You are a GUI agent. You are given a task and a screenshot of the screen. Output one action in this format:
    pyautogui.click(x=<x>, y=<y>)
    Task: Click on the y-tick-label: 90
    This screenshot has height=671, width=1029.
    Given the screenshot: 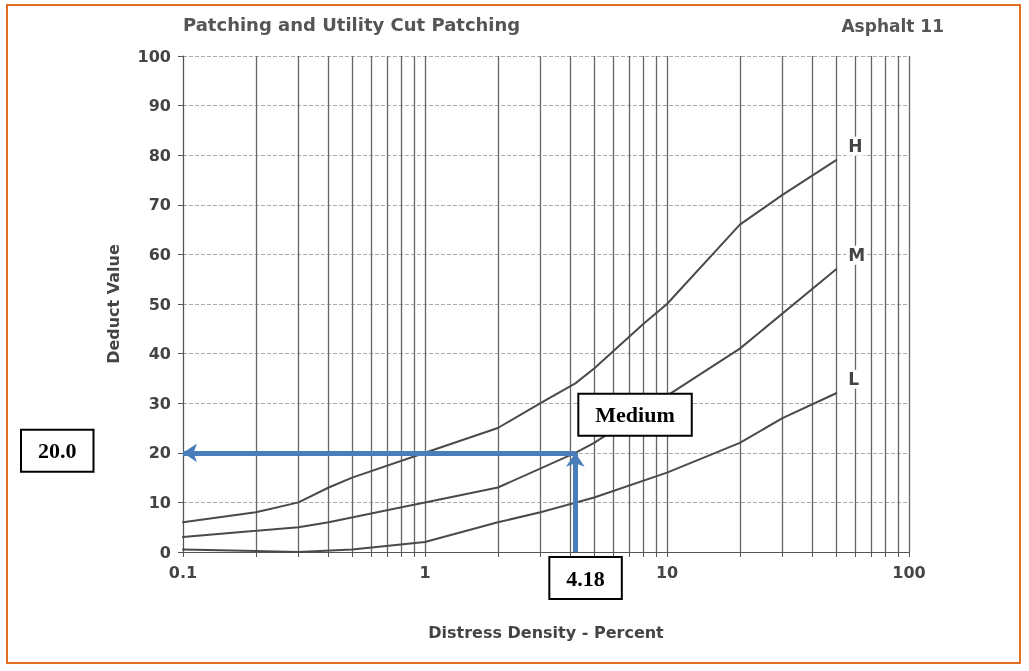 What is the action you would take?
    pyautogui.click(x=159, y=106)
    